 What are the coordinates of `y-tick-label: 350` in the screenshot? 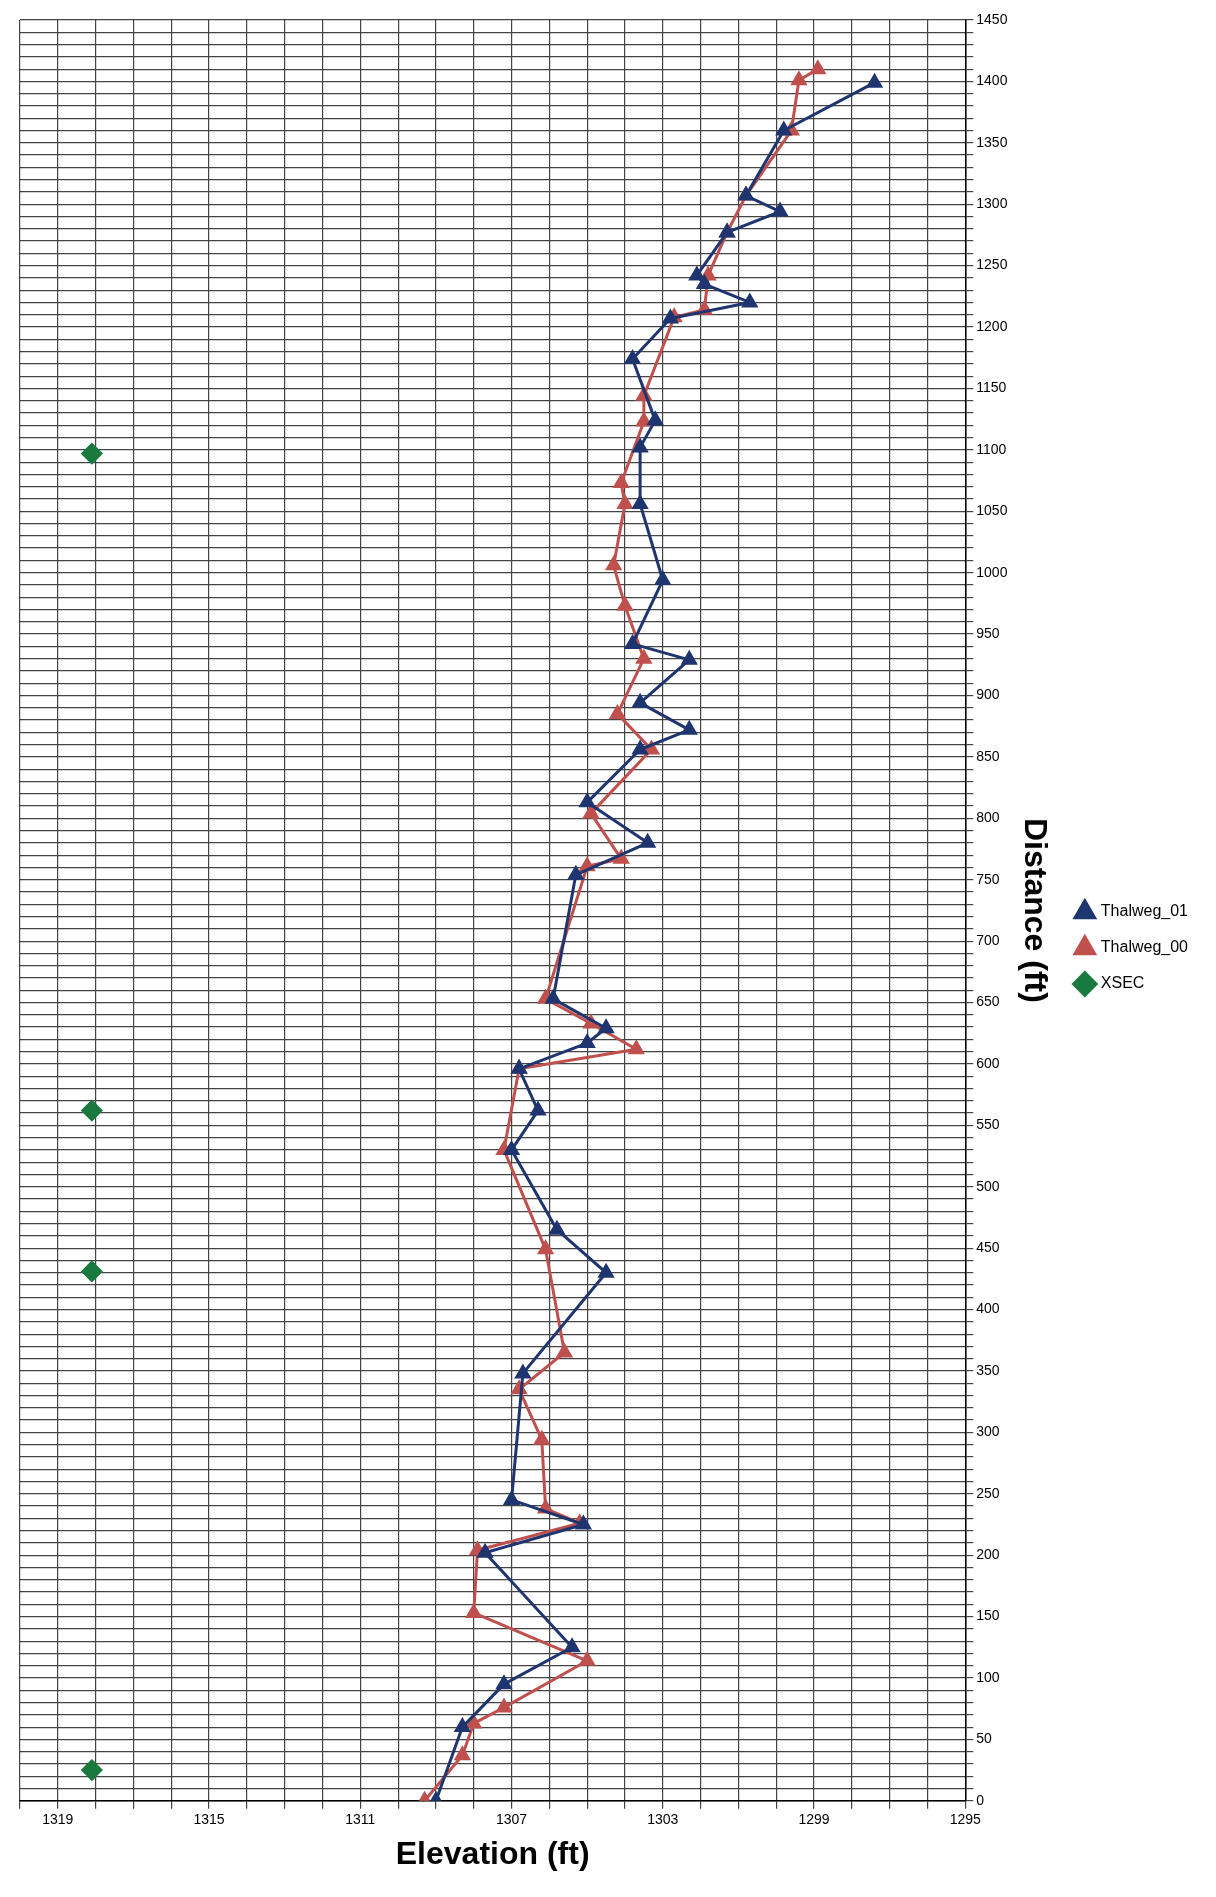 It's located at (988, 1369).